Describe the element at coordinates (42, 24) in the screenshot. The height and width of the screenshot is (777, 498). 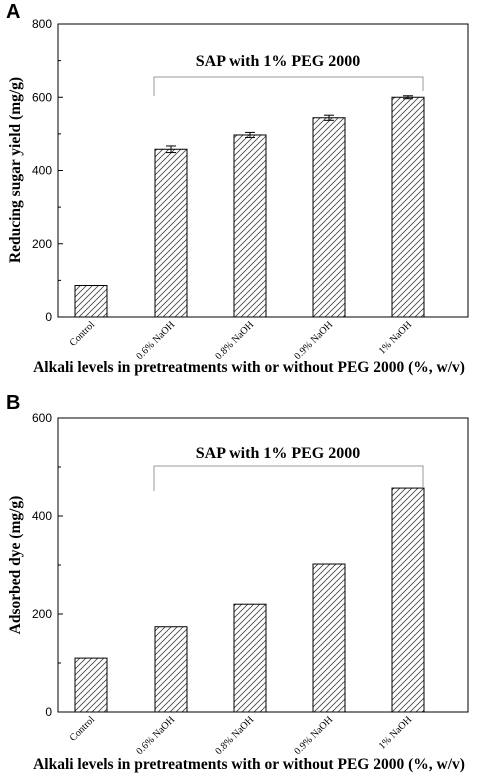
I see `y-tick-label: 800` at that location.